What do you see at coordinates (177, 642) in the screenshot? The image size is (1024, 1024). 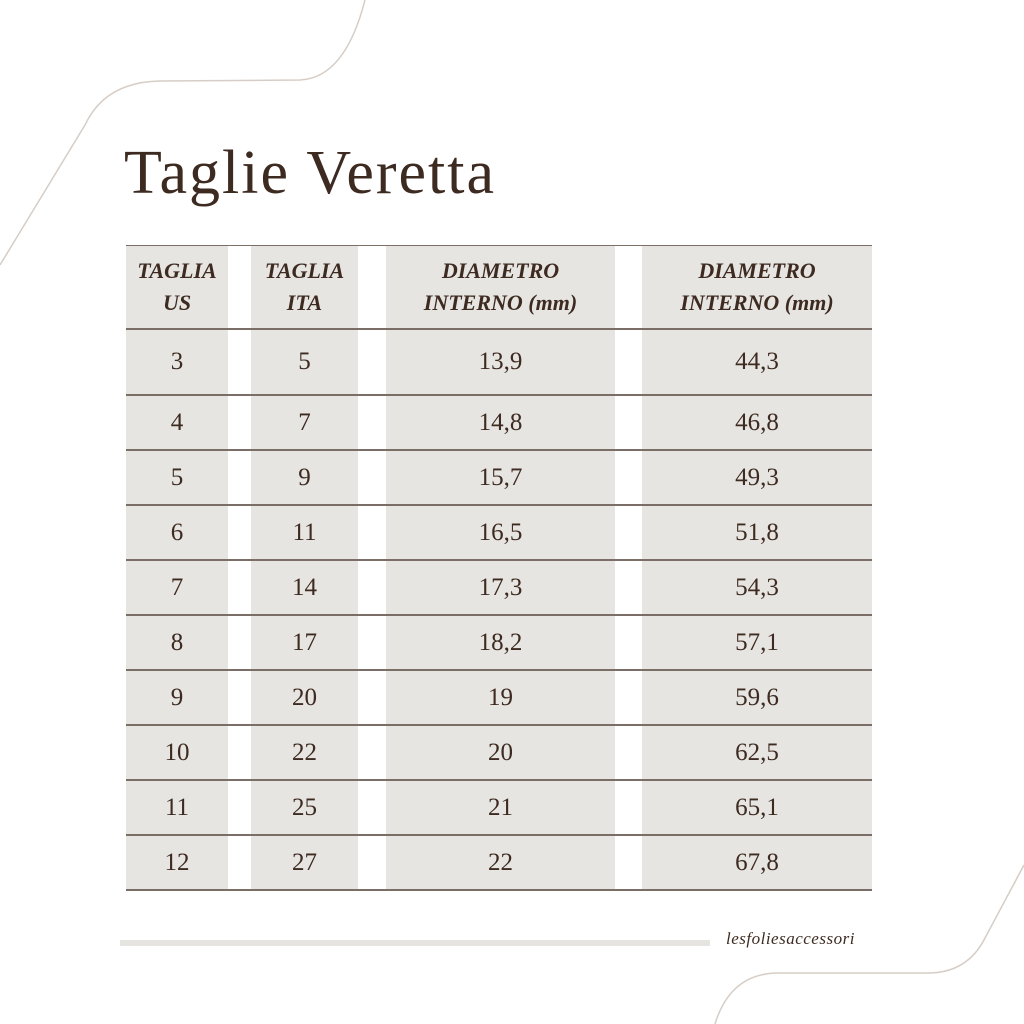 I see `table-cell: 8` at bounding box center [177, 642].